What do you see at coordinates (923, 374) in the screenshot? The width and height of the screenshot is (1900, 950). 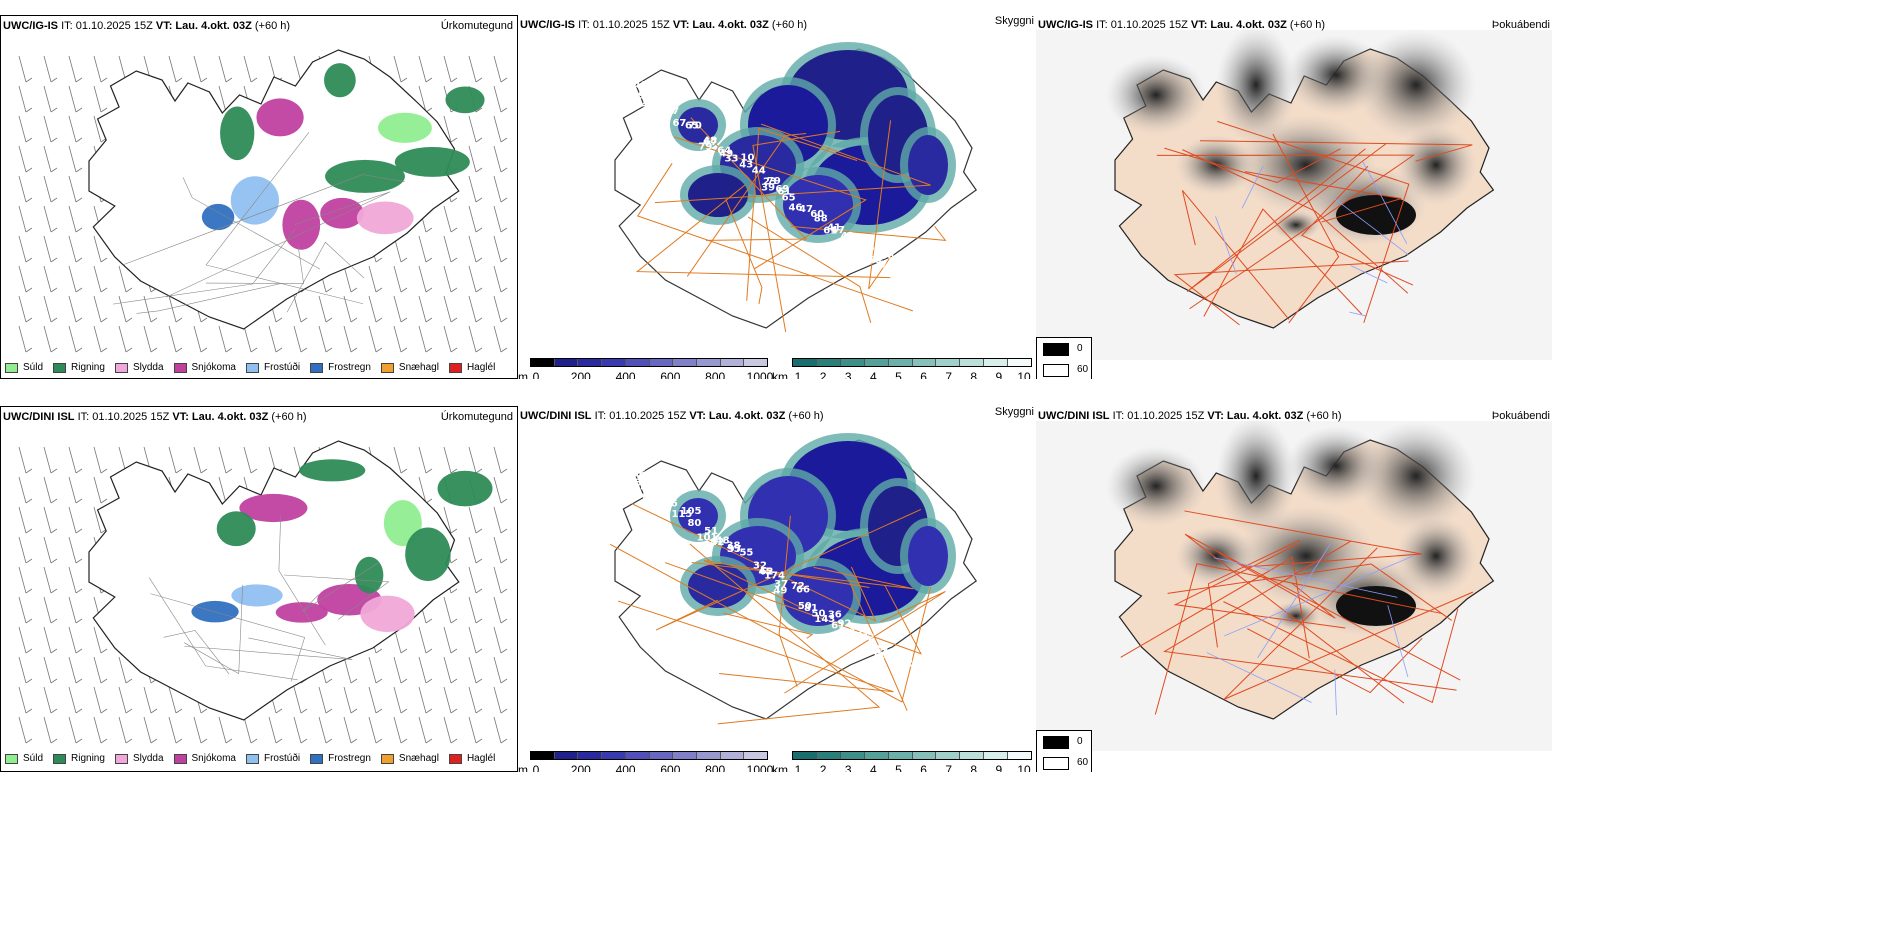 I see `colorbar-tick: 6` at bounding box center [923, 374].